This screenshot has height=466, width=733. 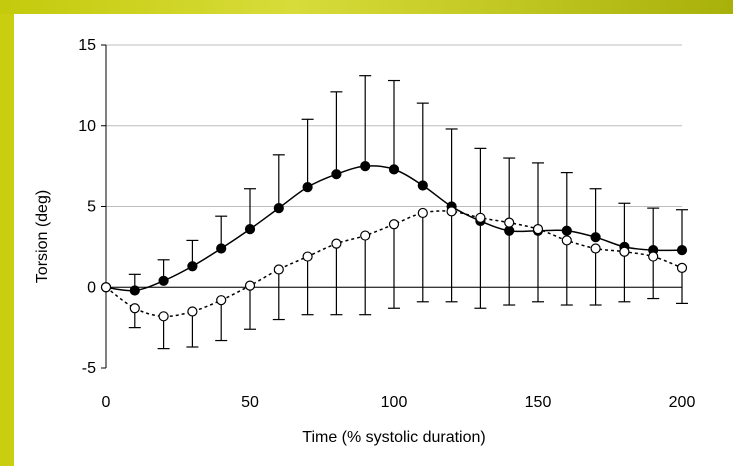 I want to click on y-axis-title: Torsion (deg), so click(x=42, y=236).